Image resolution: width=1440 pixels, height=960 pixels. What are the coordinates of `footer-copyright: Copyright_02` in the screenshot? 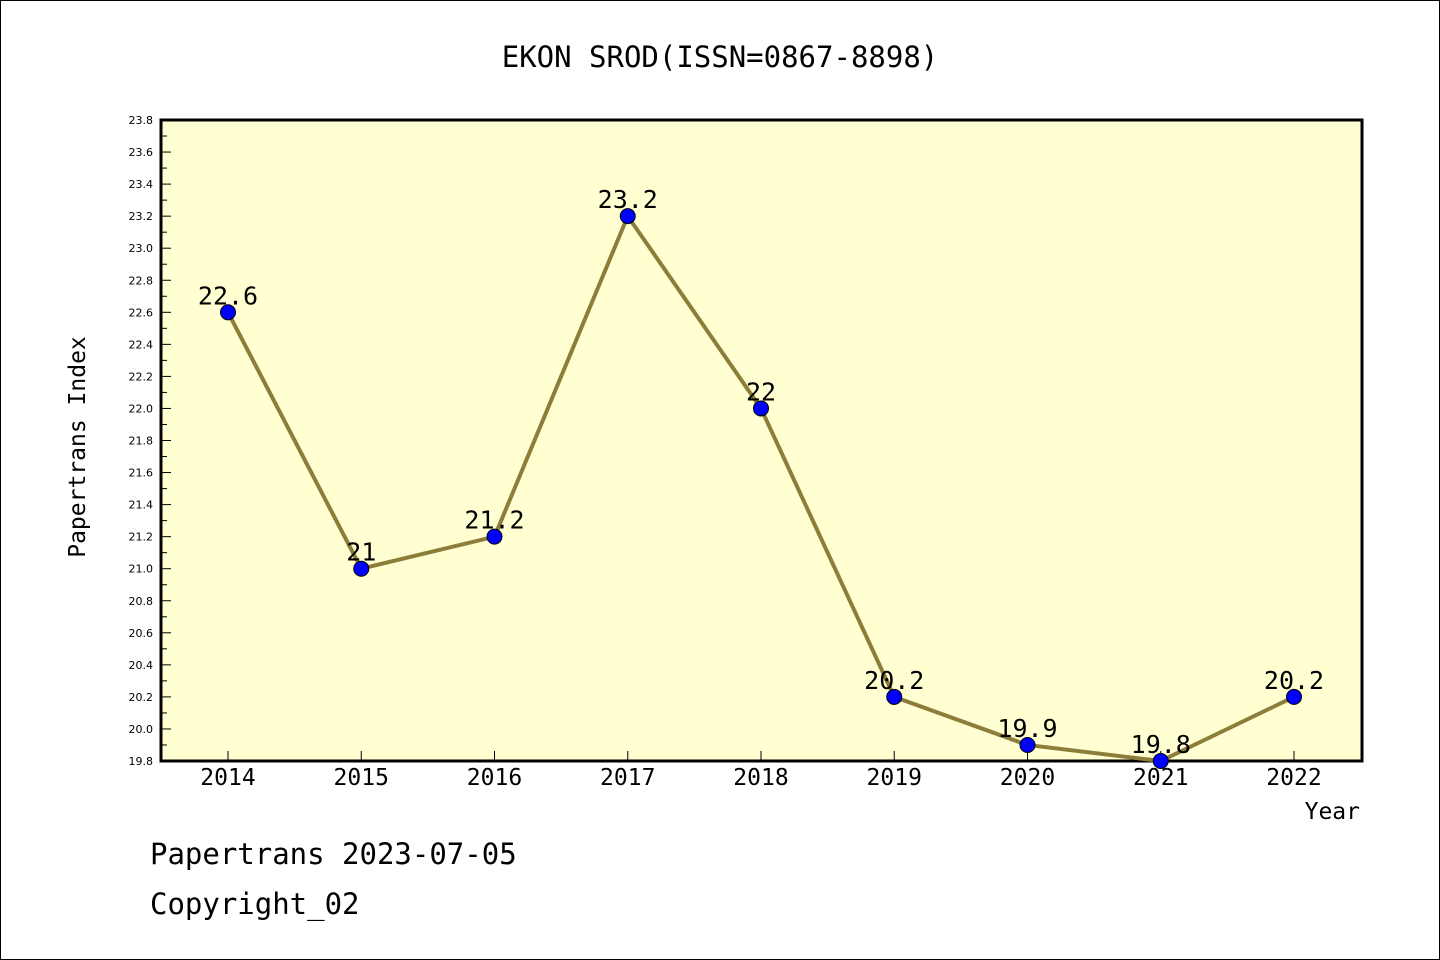 It's located at (255, 904).